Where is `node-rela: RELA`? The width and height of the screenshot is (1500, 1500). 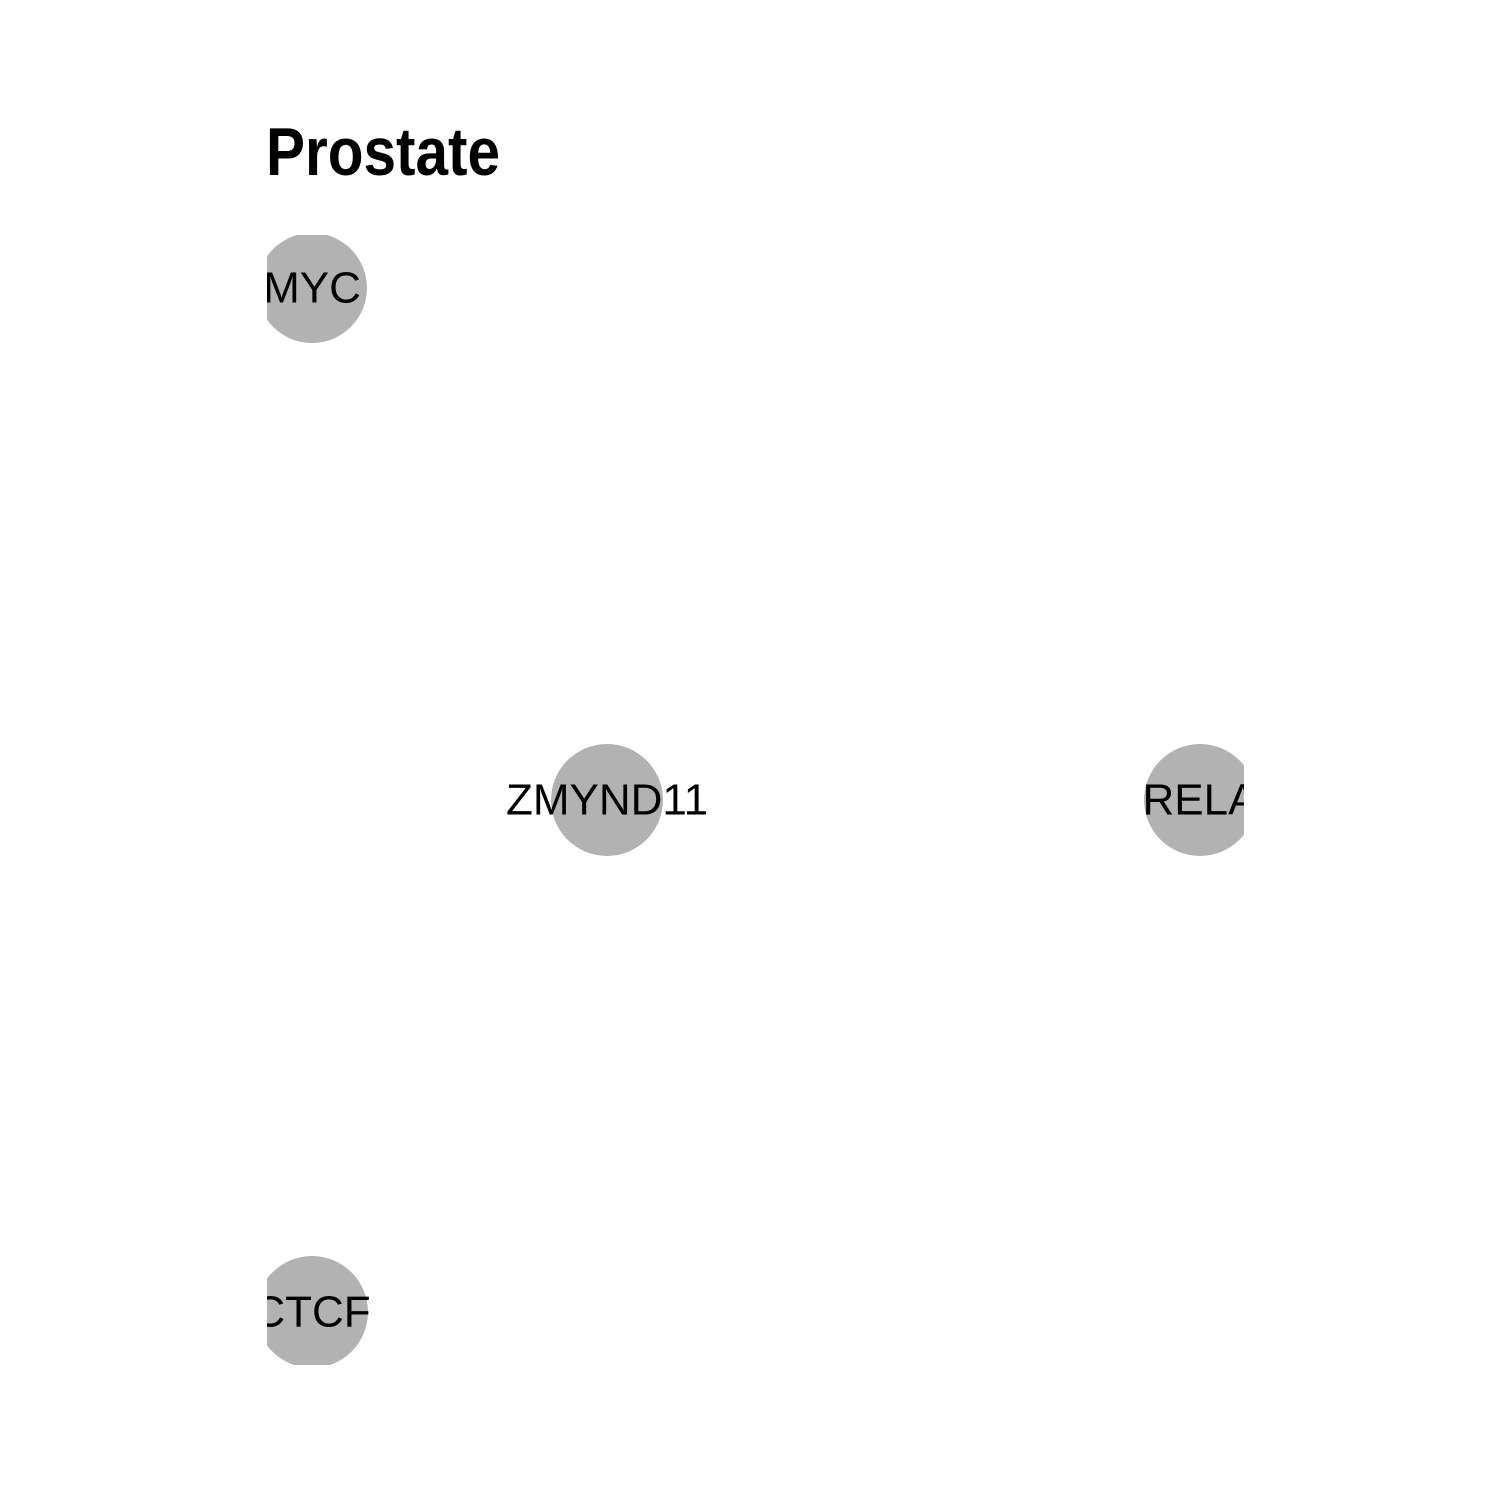 node-rela: RELA is located at coordinates (1201, 800).